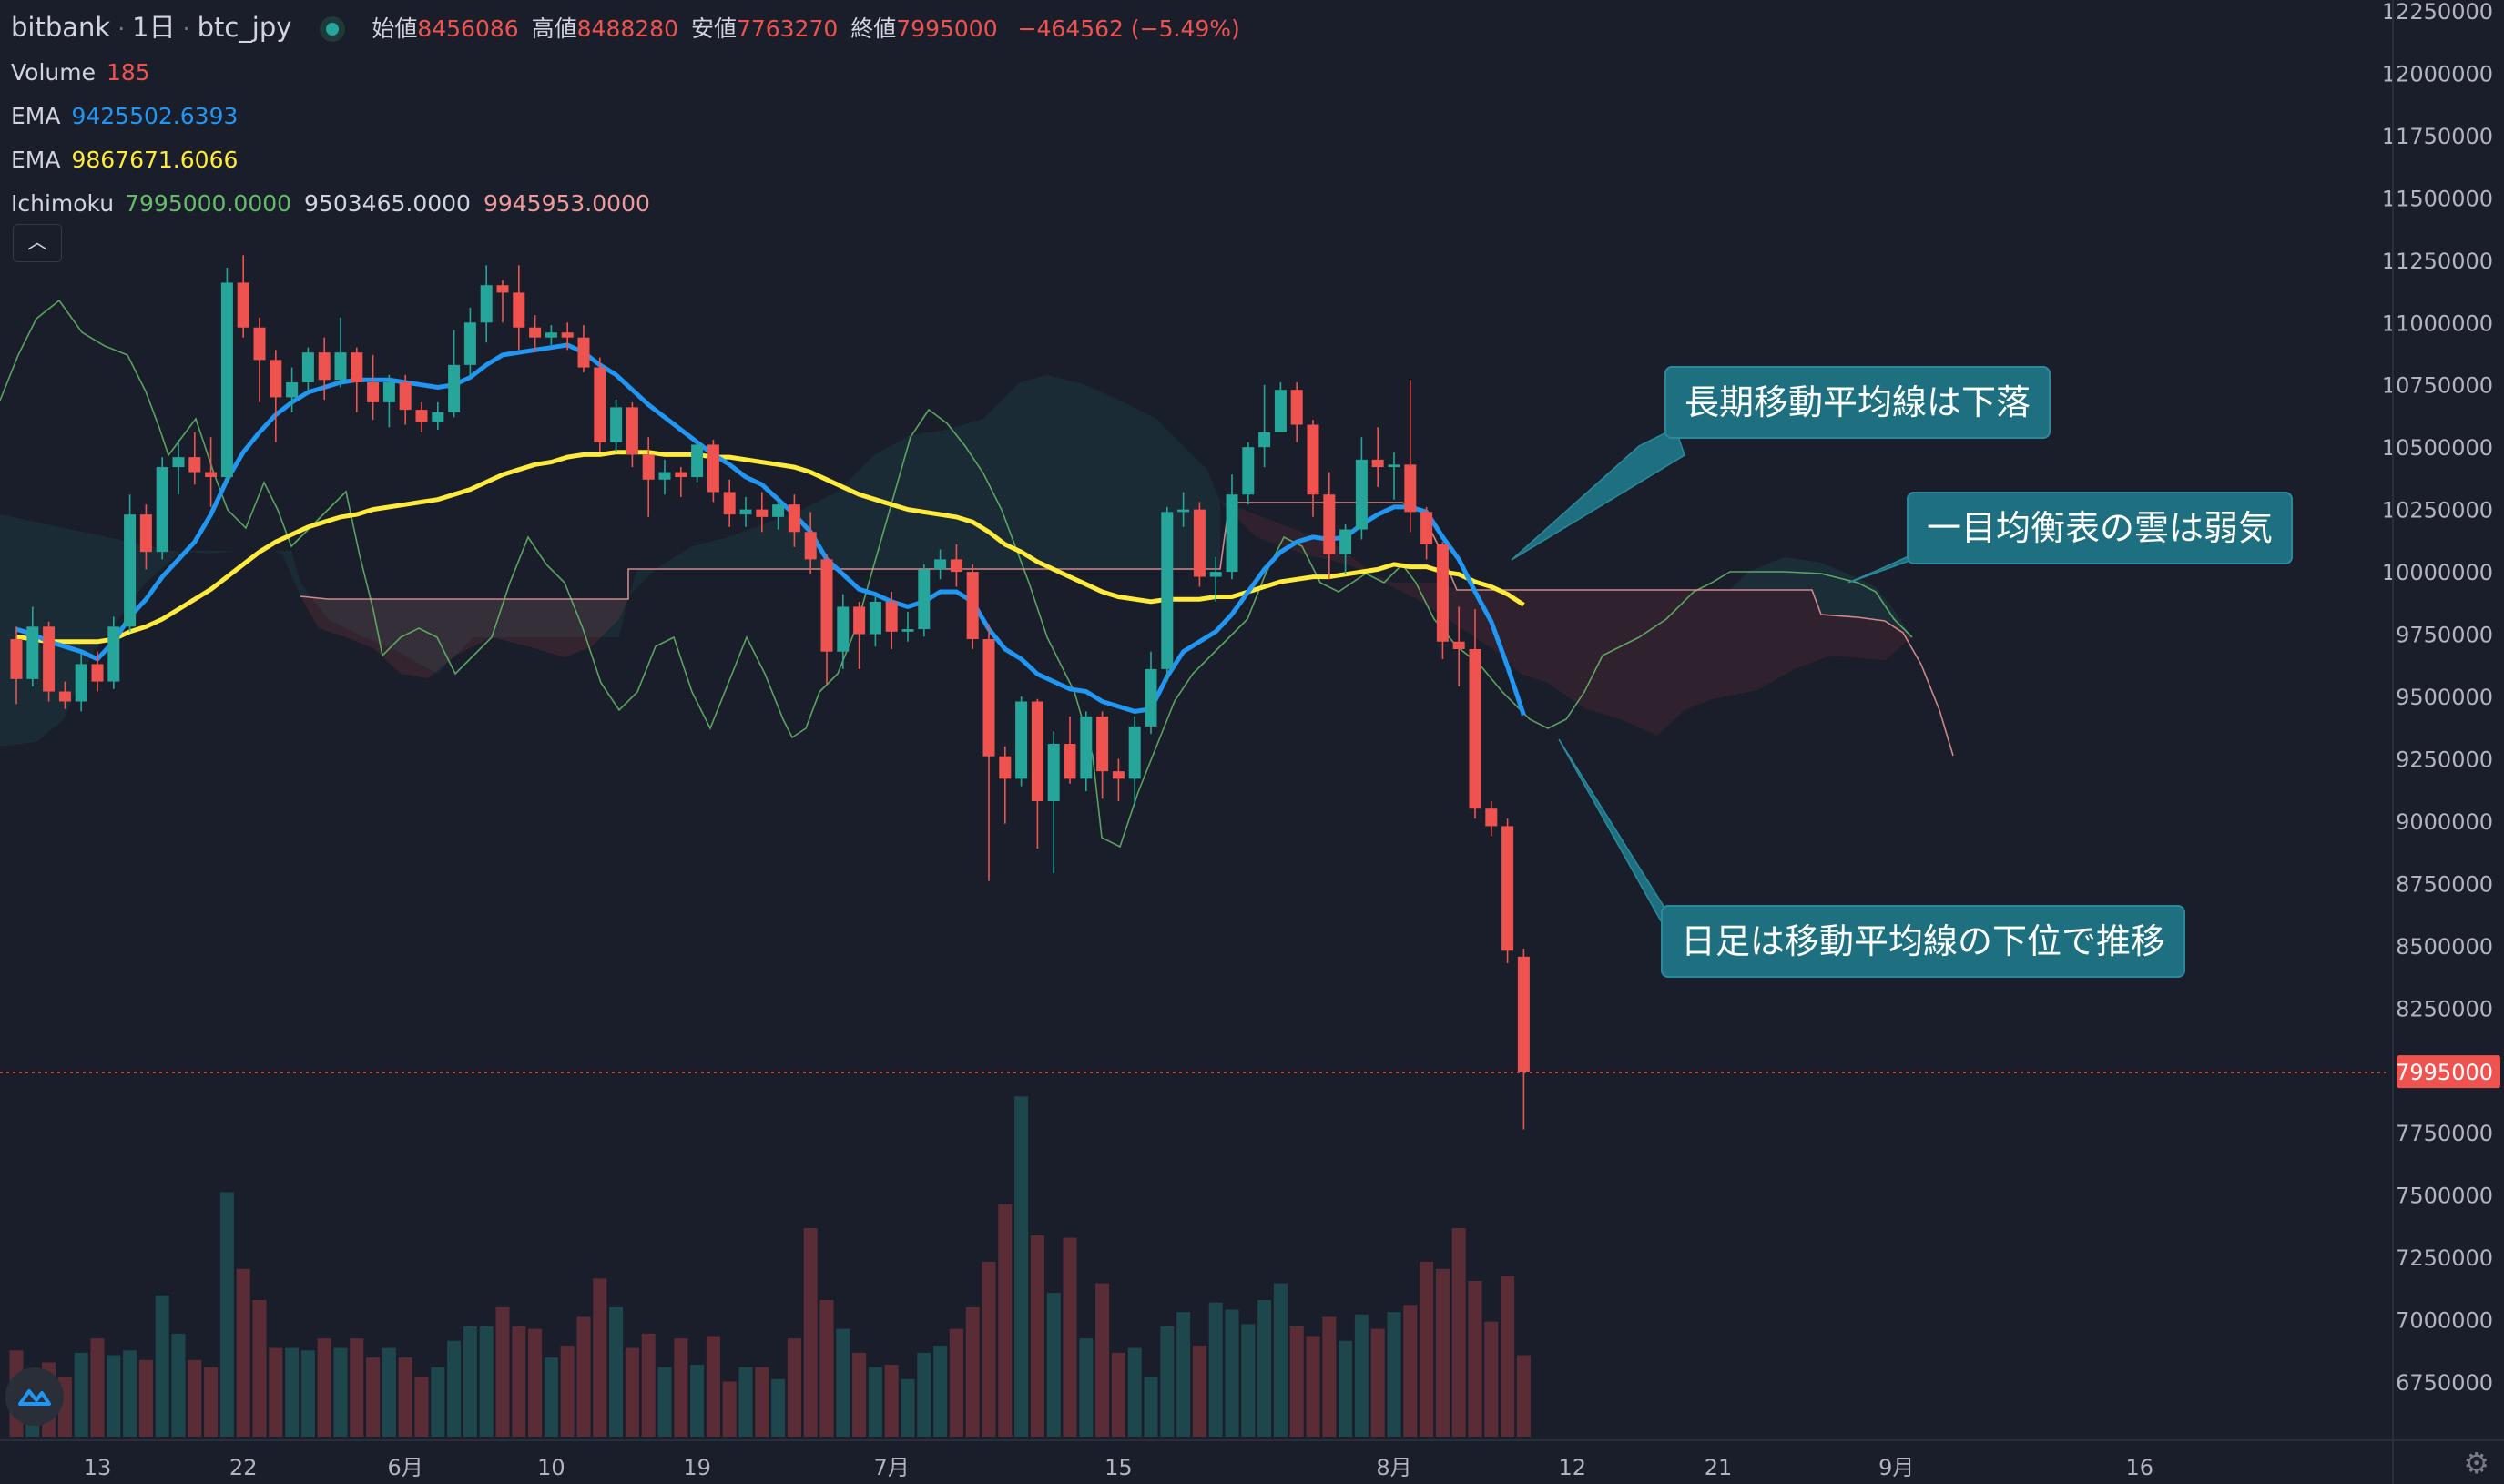  Describe the element at coordinates (53, 72) in the screenshot. I see `volume-label: Volume` at that location.